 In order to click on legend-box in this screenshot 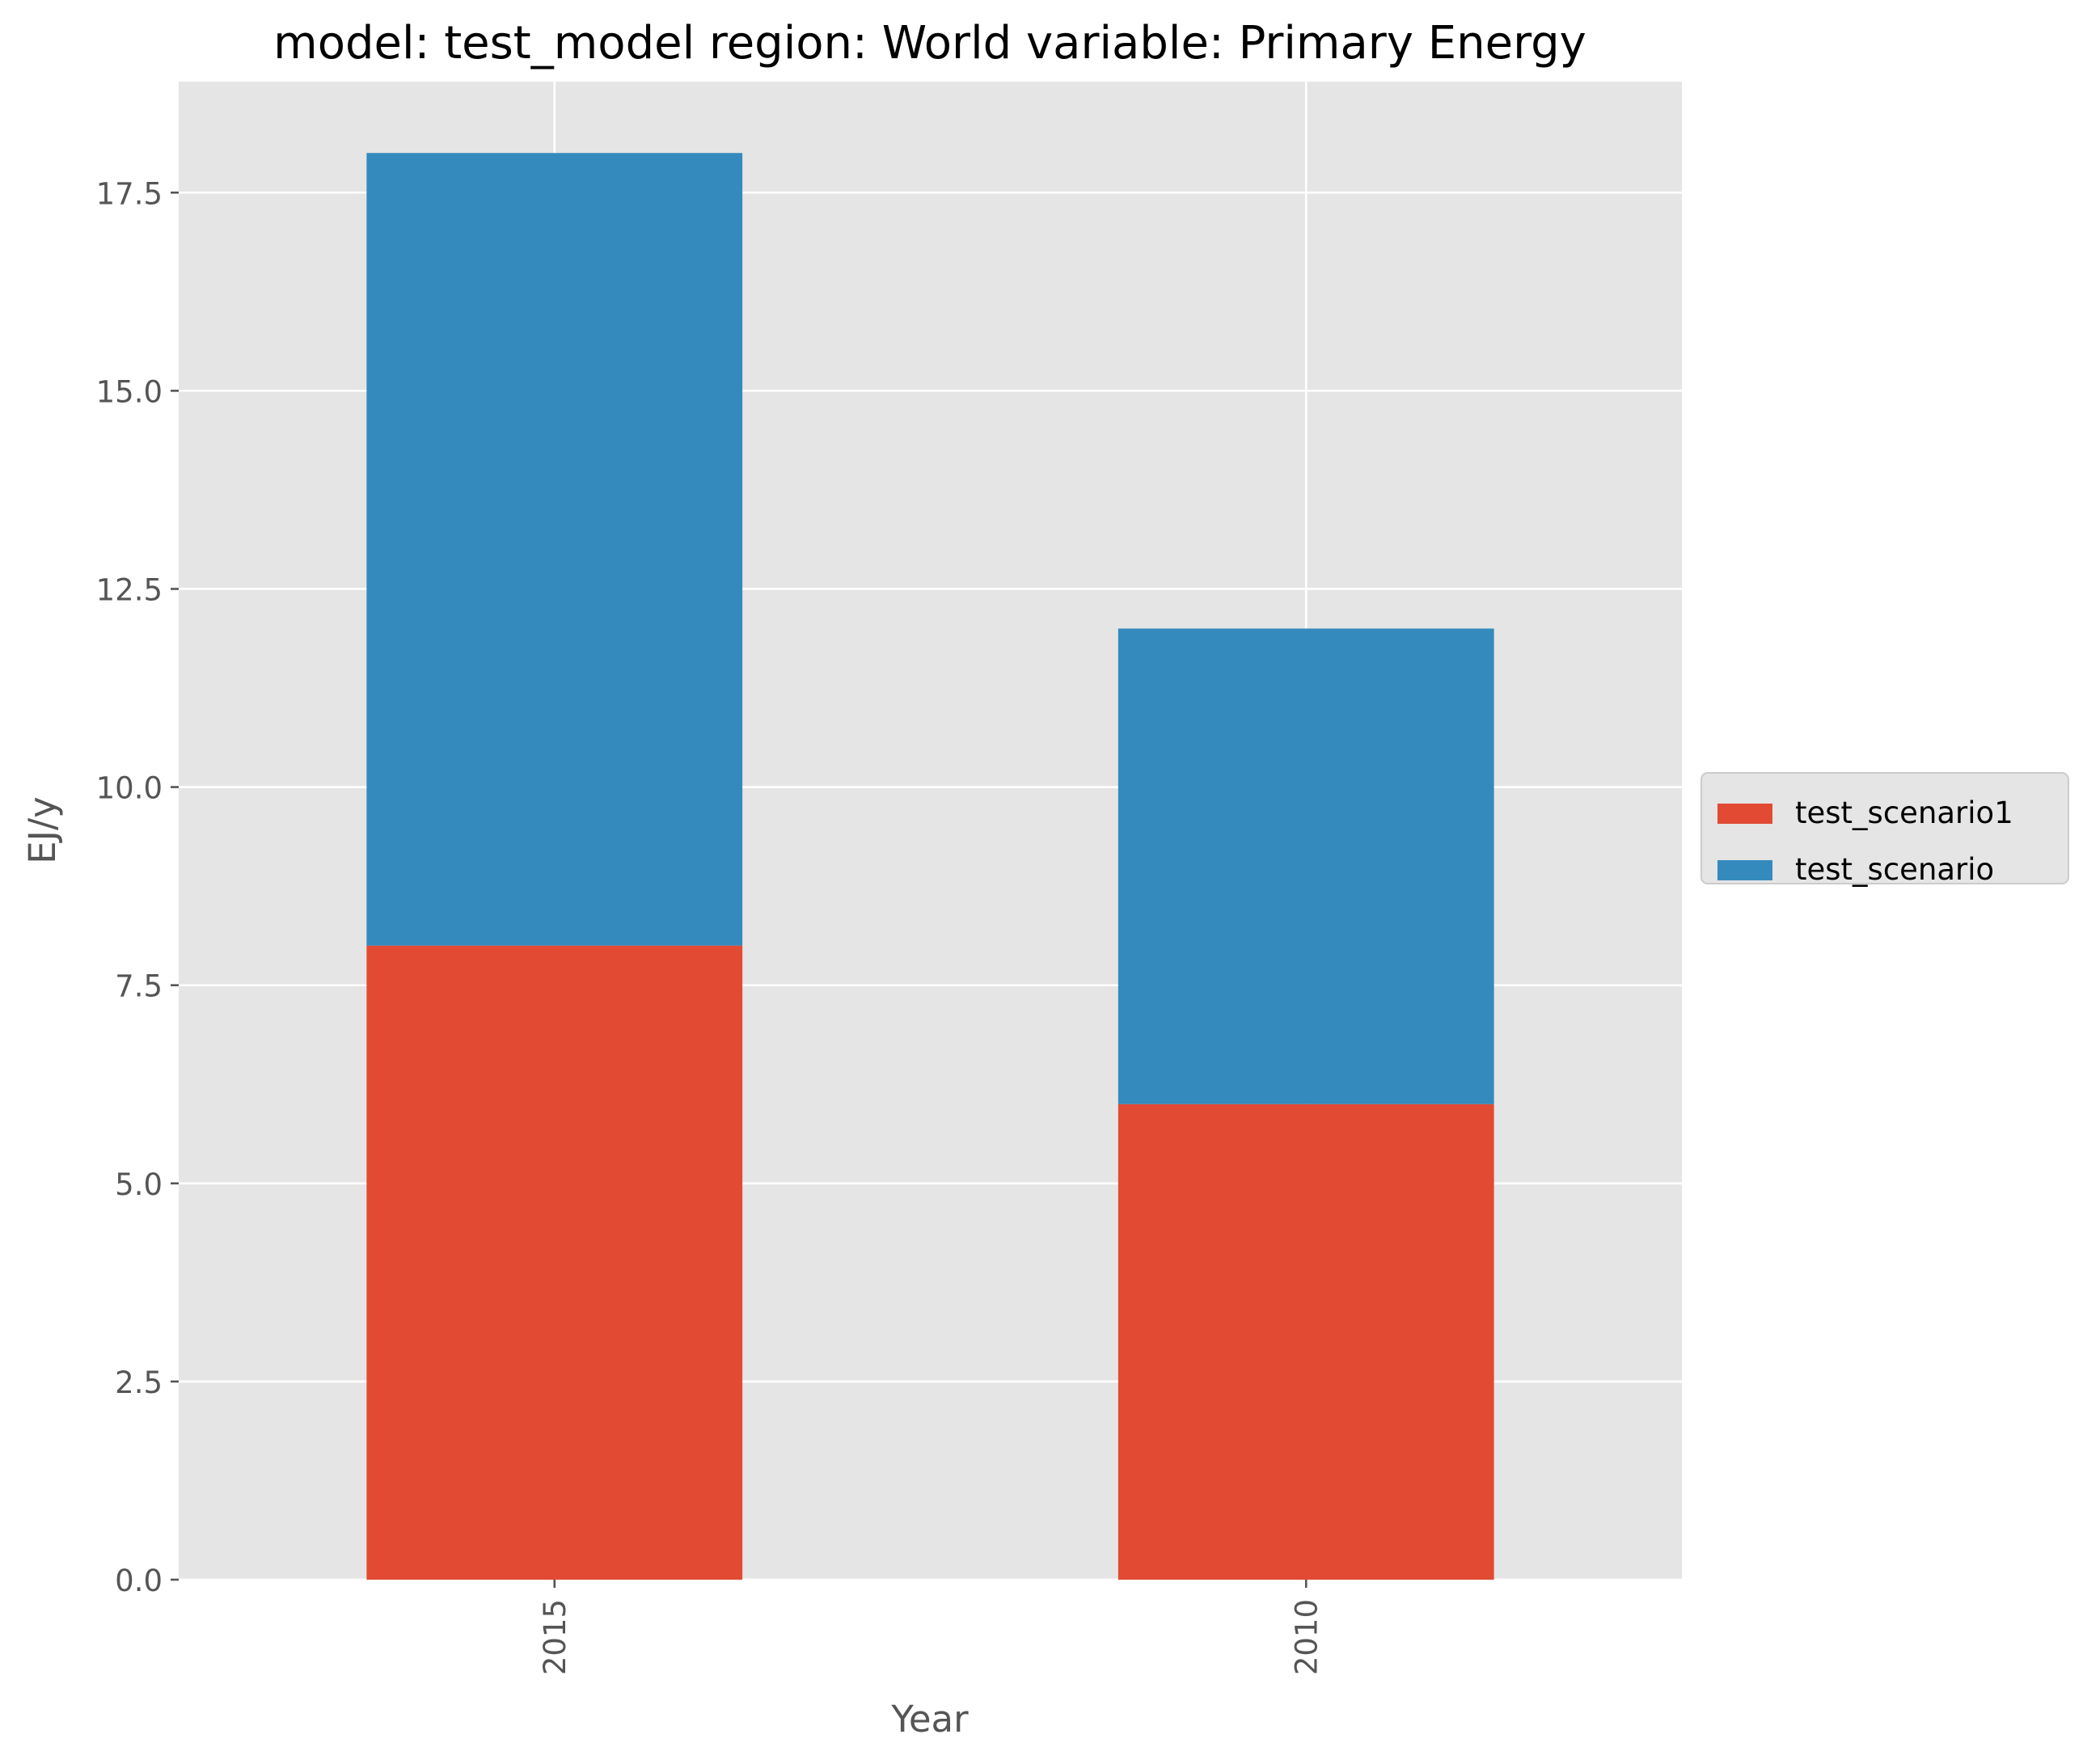, I will do `click(1884, 828)`.